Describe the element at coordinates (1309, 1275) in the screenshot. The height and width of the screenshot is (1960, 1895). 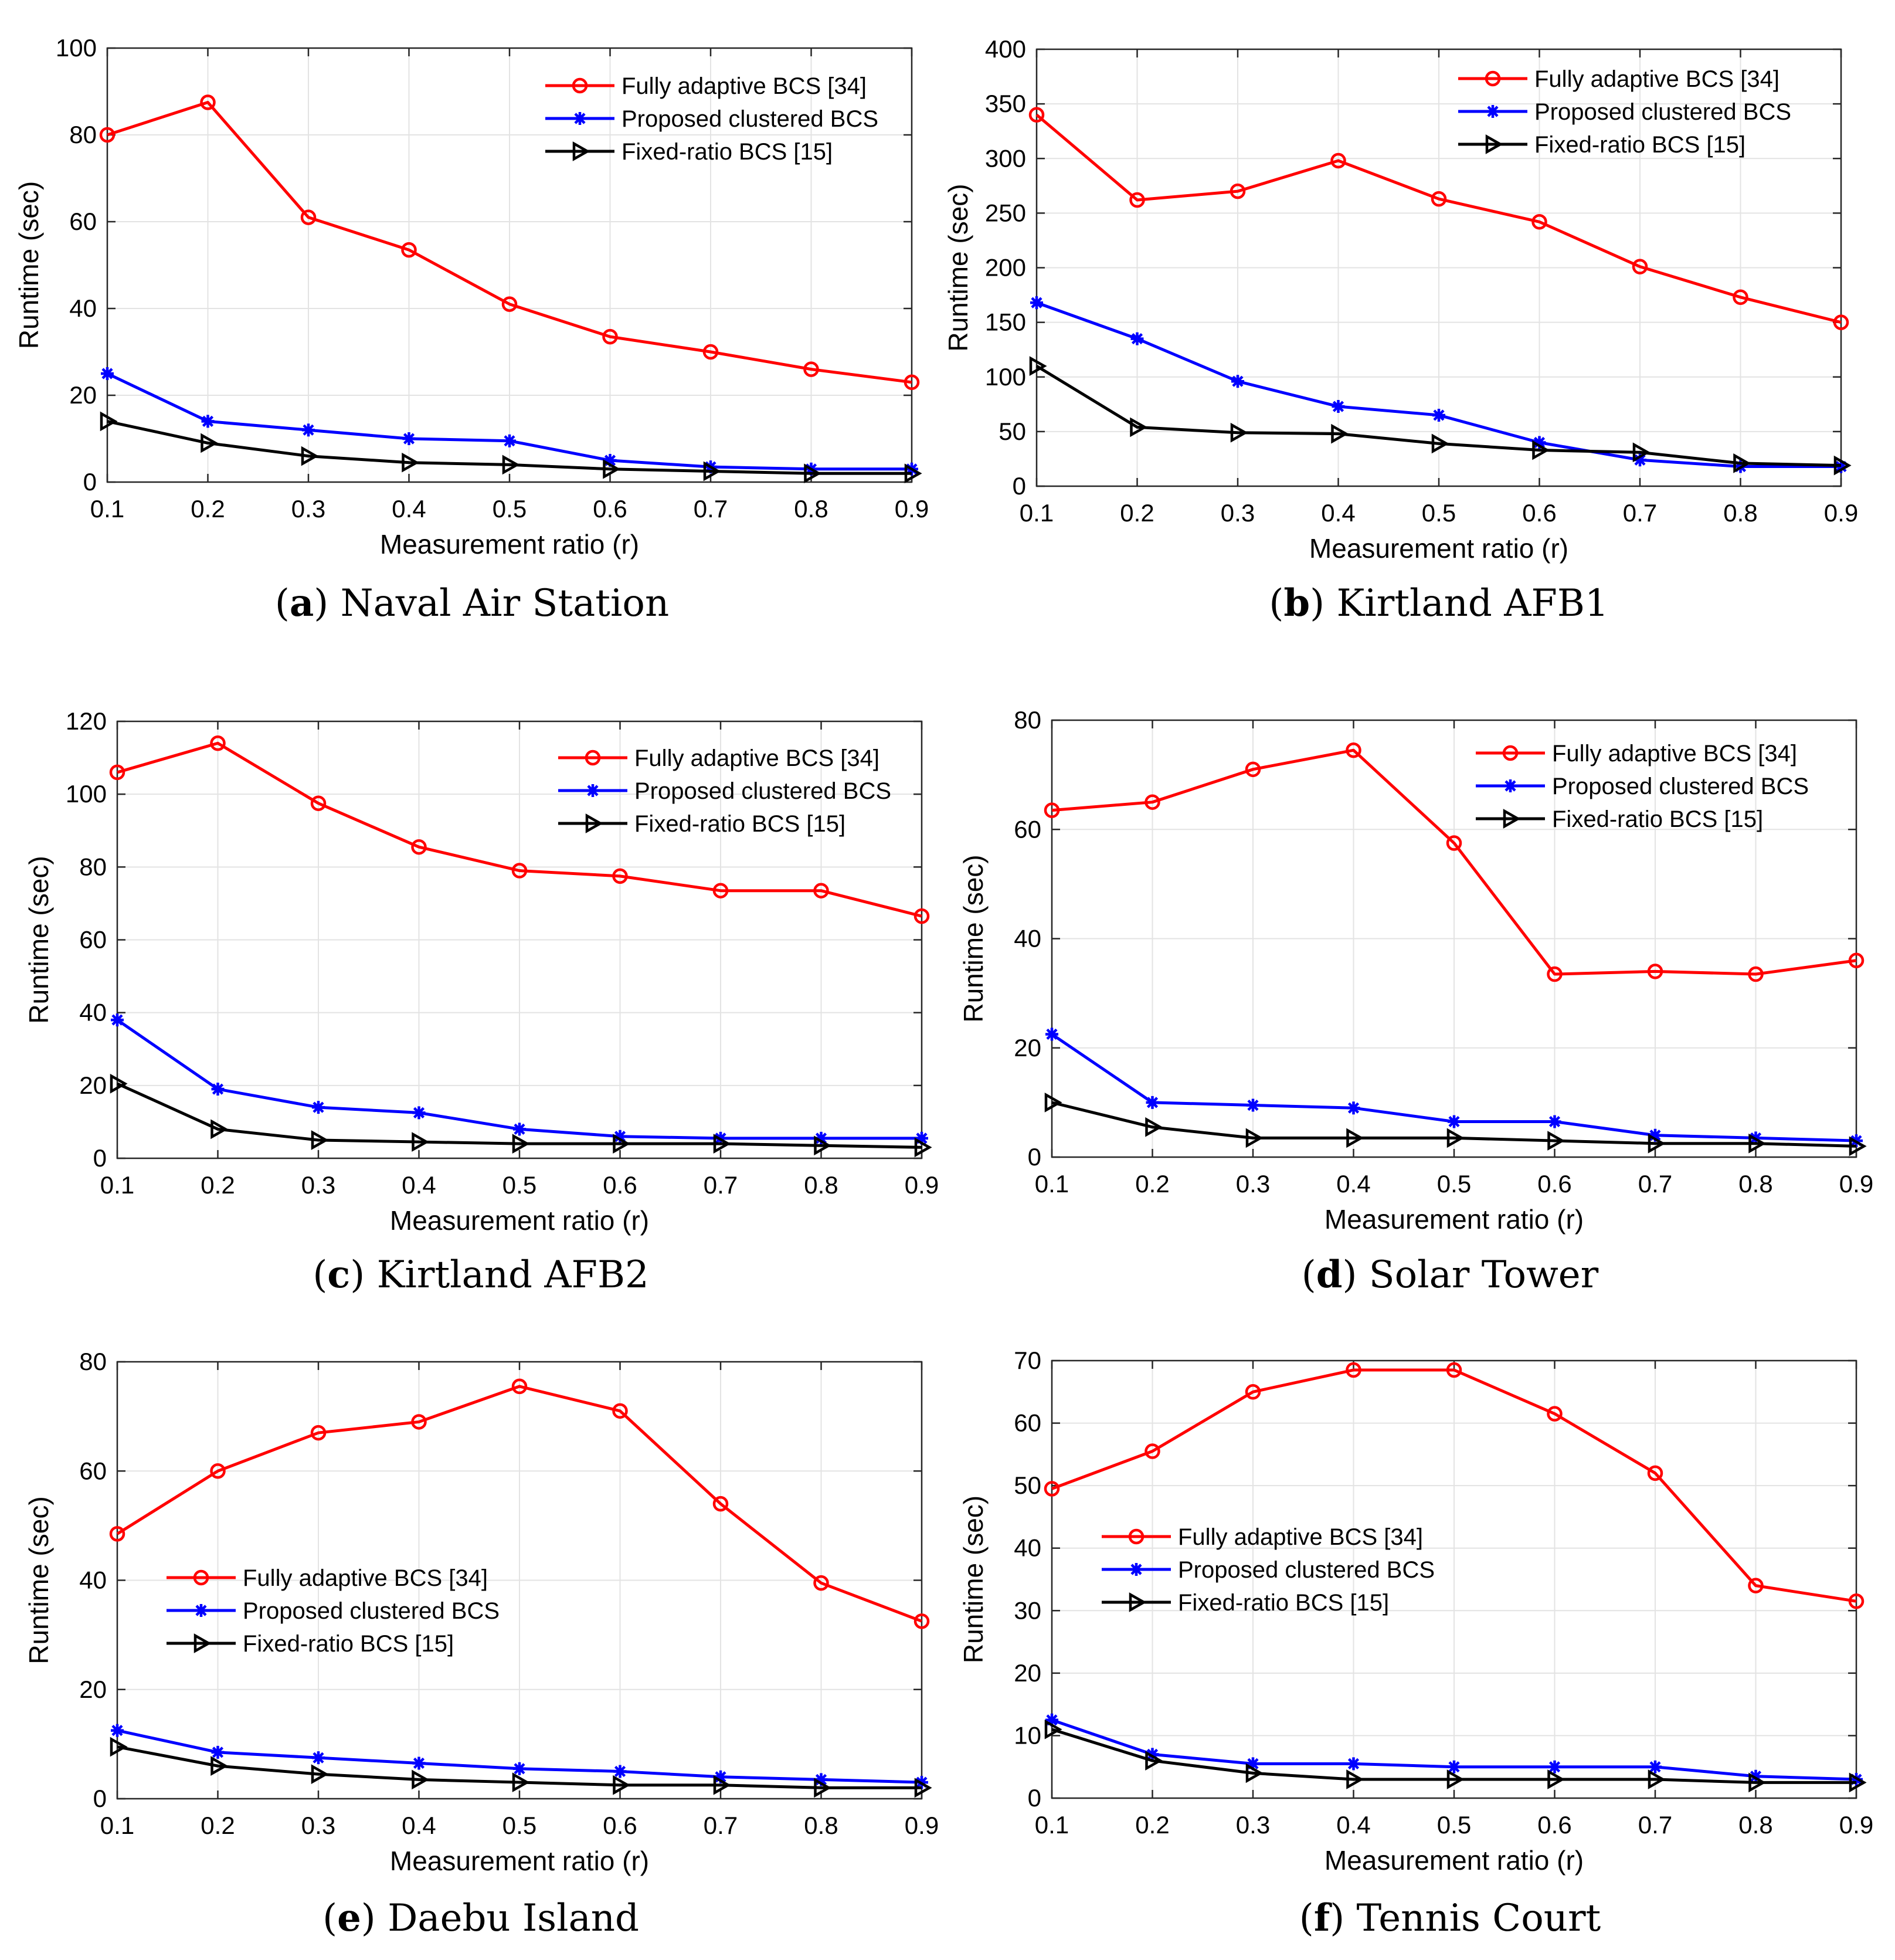
I see `caption-paren-open: (` at that location.